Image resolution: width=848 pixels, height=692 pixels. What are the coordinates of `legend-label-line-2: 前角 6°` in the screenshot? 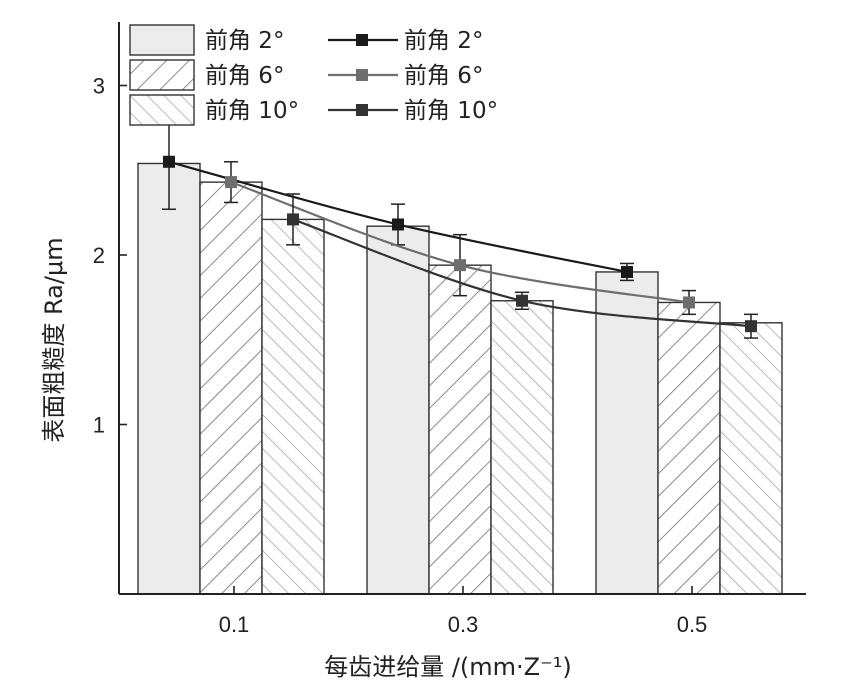 It's located at (443, 76).